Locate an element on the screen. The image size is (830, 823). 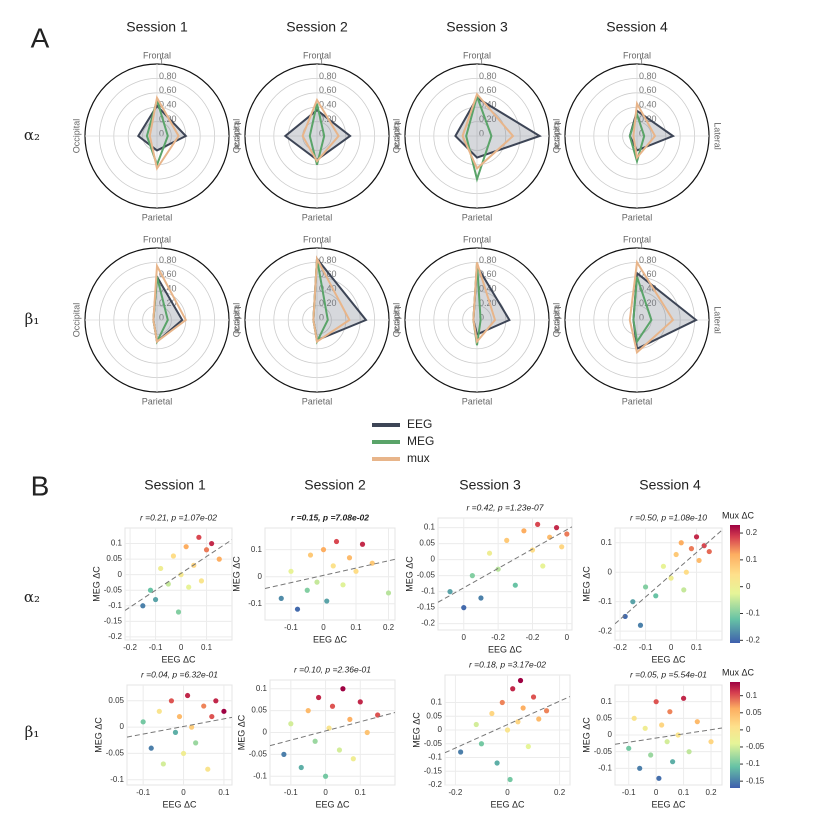
legend-label: EEG is located at coordinates (419, 424).